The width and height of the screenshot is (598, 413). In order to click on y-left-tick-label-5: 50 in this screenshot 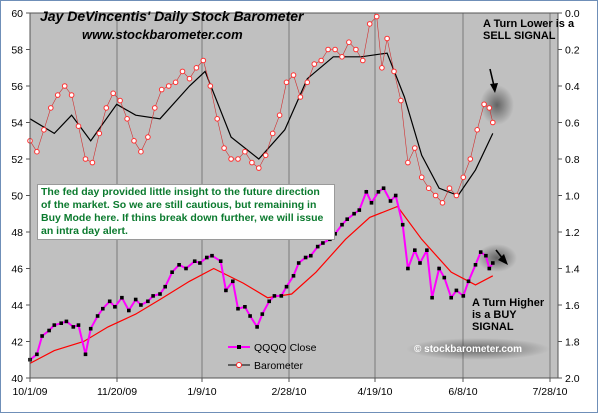, I will do `click(17, 197)`.